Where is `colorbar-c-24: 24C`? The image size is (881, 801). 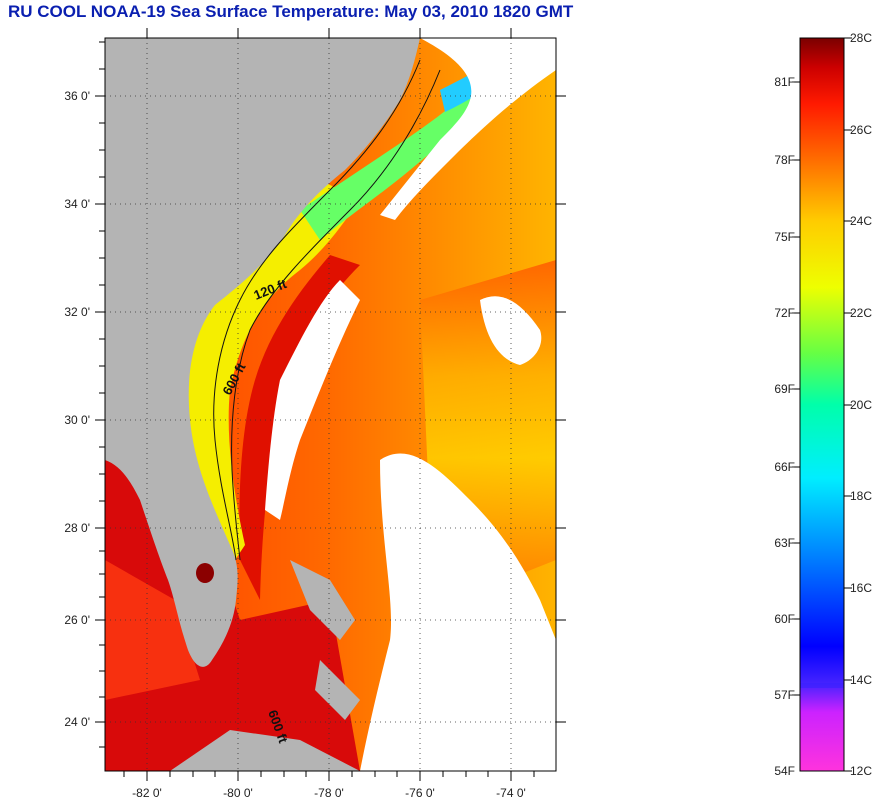 colorbar-c-24: 24C is located at coordinates (861, 221).